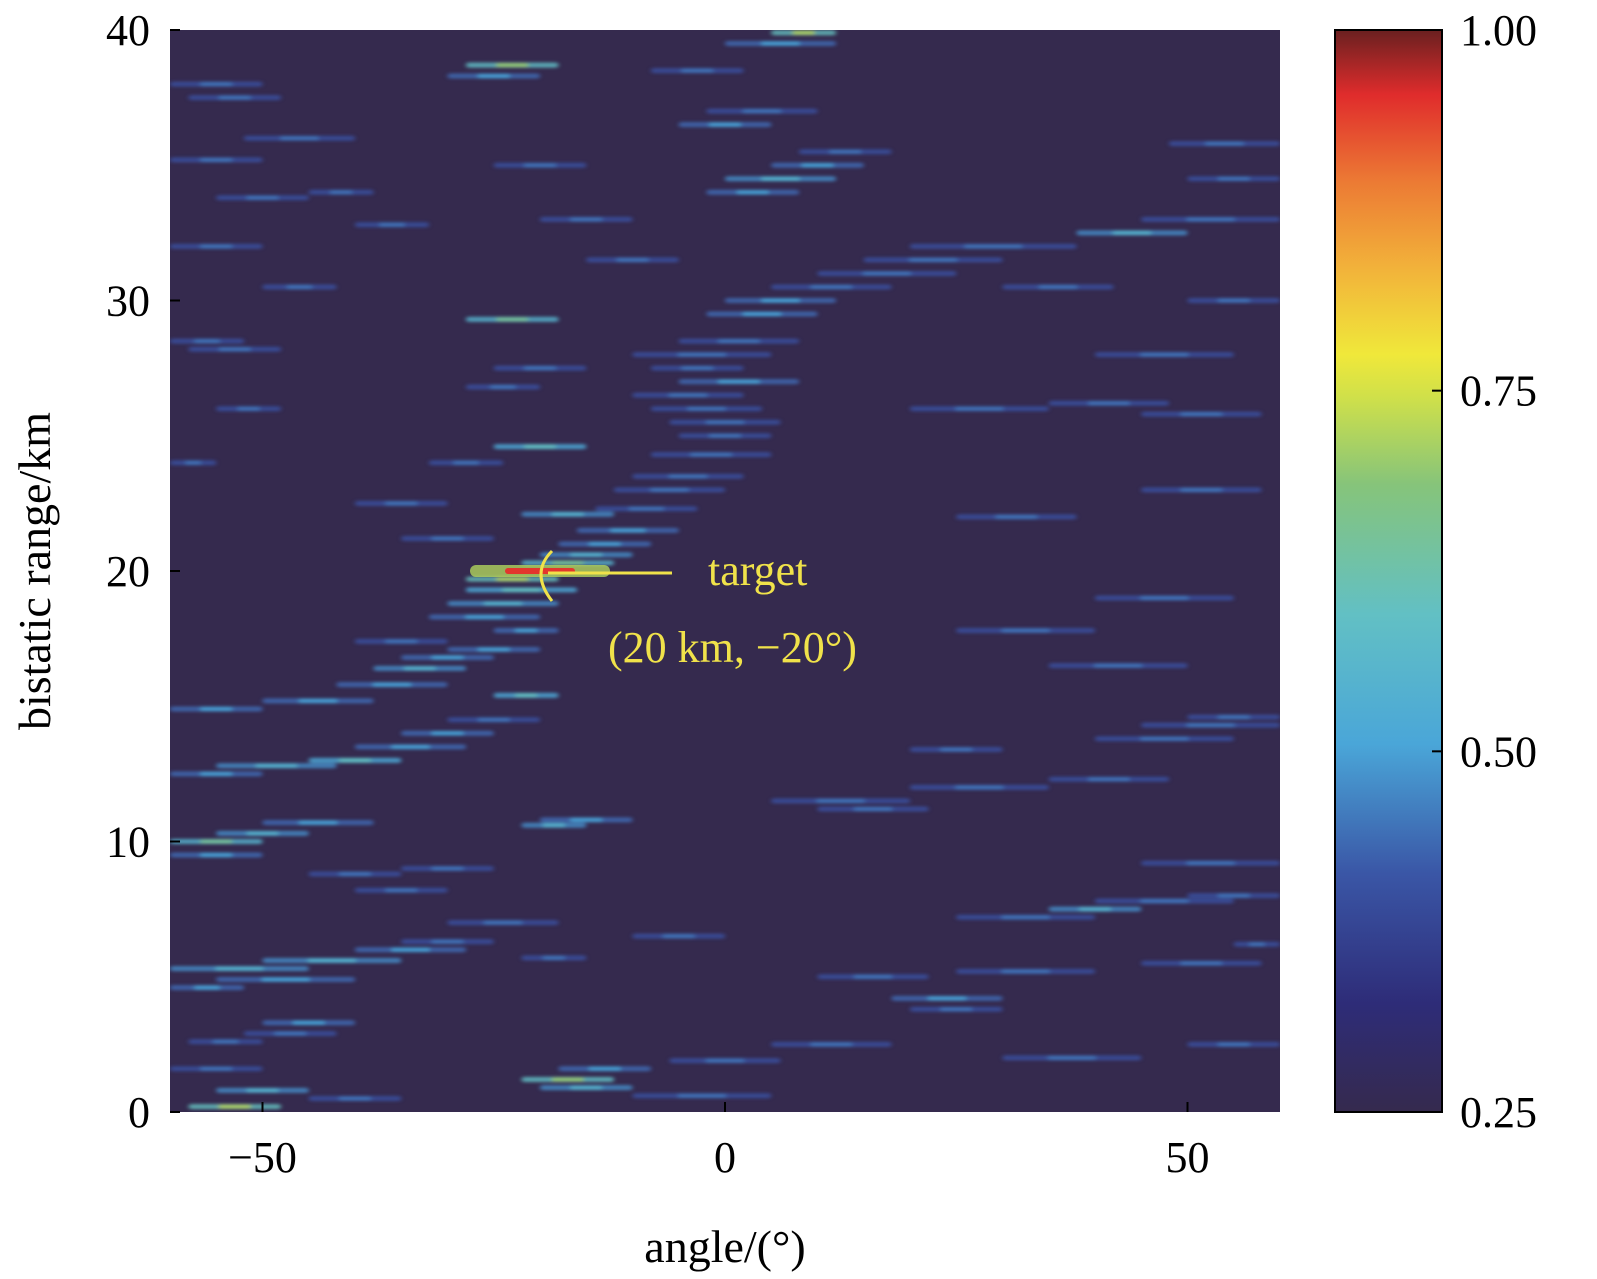 This screenshot has height=1279, width=1597. Describe the element at coordinates (757, 570) in the screenshot. I see `annotation-label: target` at that location.